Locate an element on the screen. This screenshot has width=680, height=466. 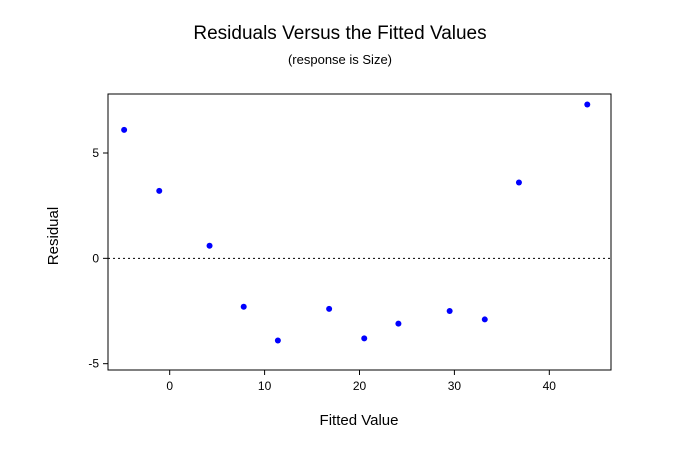
y-axis-ticks: -5 0 5 is located at coordinates (98, 258).